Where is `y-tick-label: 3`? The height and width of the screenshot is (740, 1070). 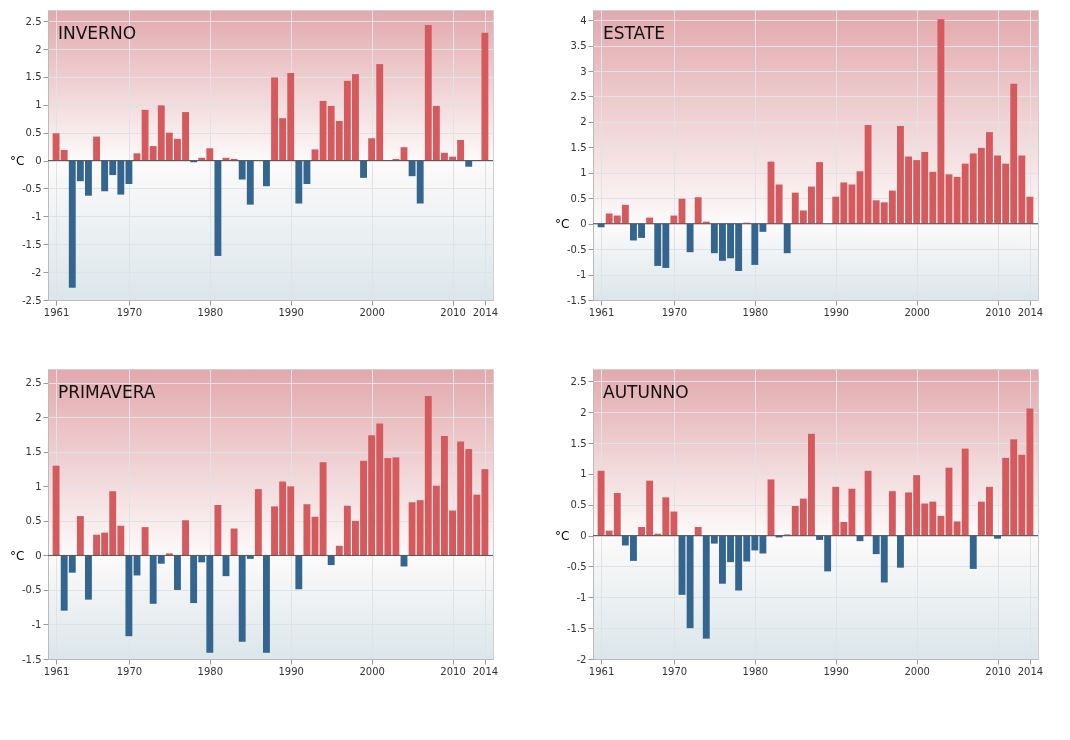 y-tick-label: 3 is located at coordinates (583, 71).